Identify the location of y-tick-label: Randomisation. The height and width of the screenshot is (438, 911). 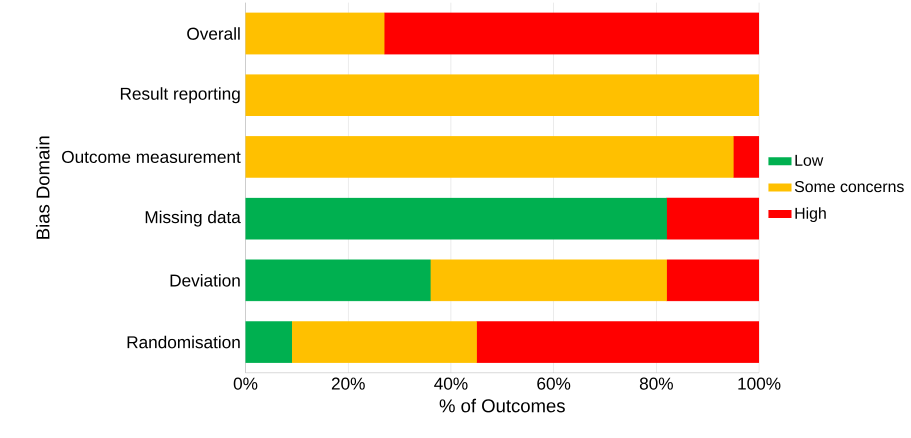
(184, 342).